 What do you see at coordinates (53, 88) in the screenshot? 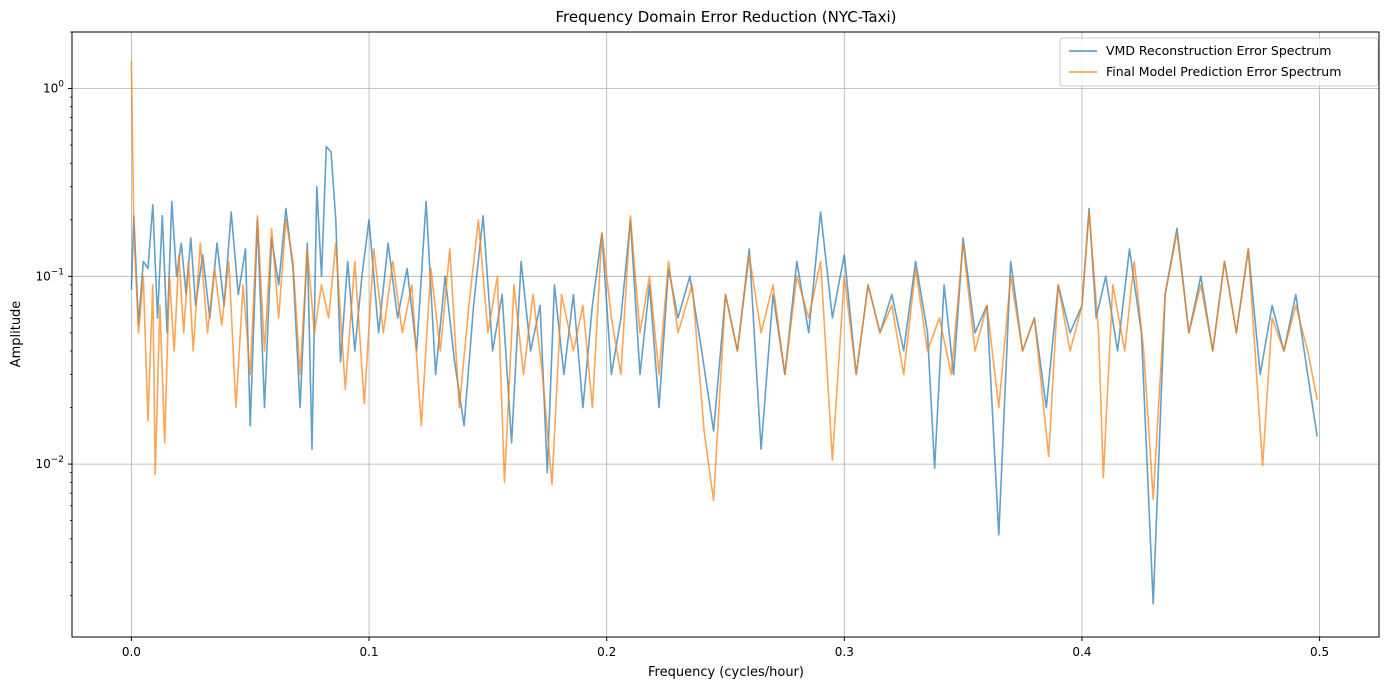
I see `y-tick-label: 10⁰` at bounding box center [53, 88].